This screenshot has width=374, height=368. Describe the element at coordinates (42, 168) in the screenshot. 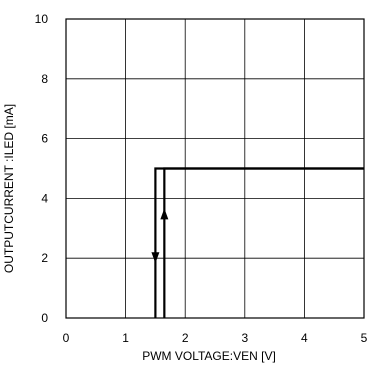

I see `y-tick-labels: 0 2 4 6 8 10` at that location.